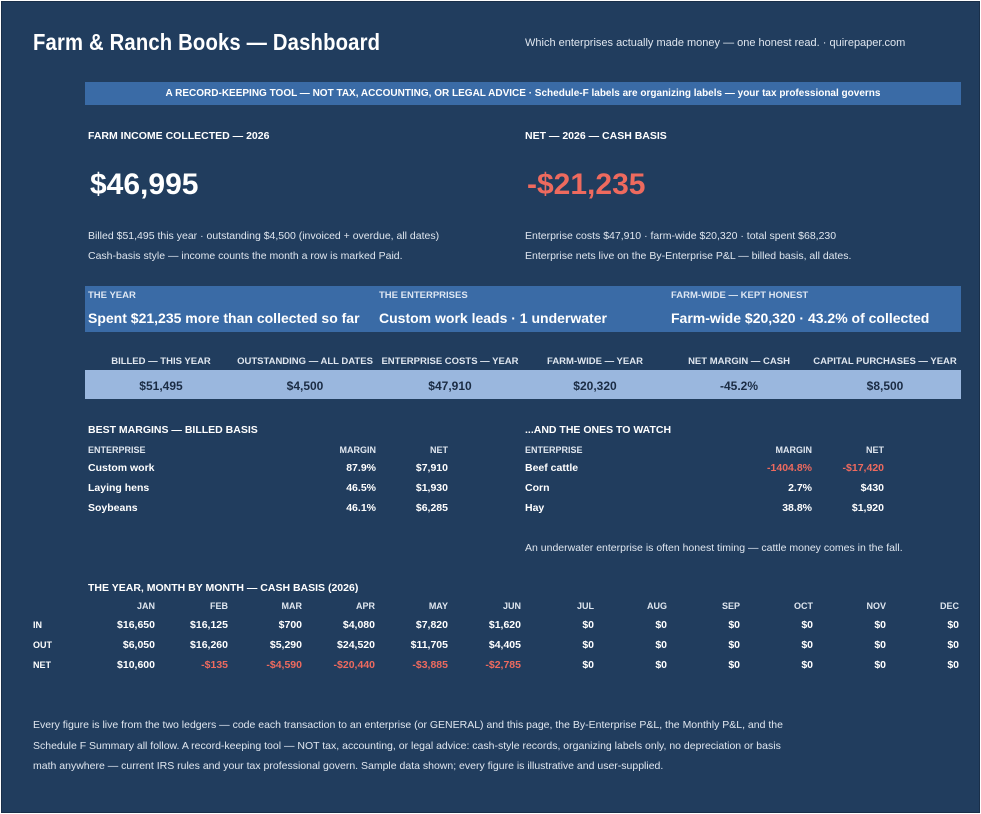 The image size is (981, 814). Describe the element at coordinates (535, 508) in the screenshot. I see `watch-row-name: Hay` at that location.